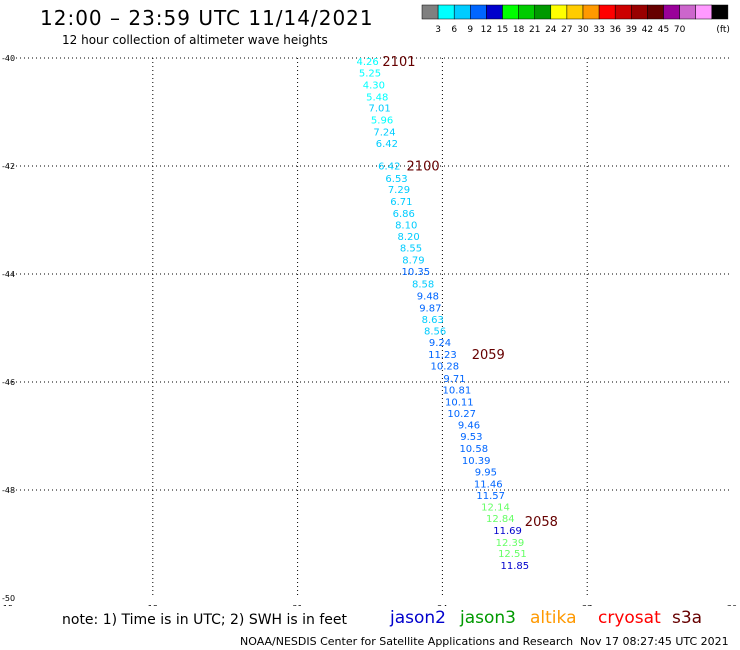 The image size is (740, 650). What do you see at coordinates (406, 225) in the screenshot?
I see `wave-height-label: 8.10` at bounding box center [406, 225].